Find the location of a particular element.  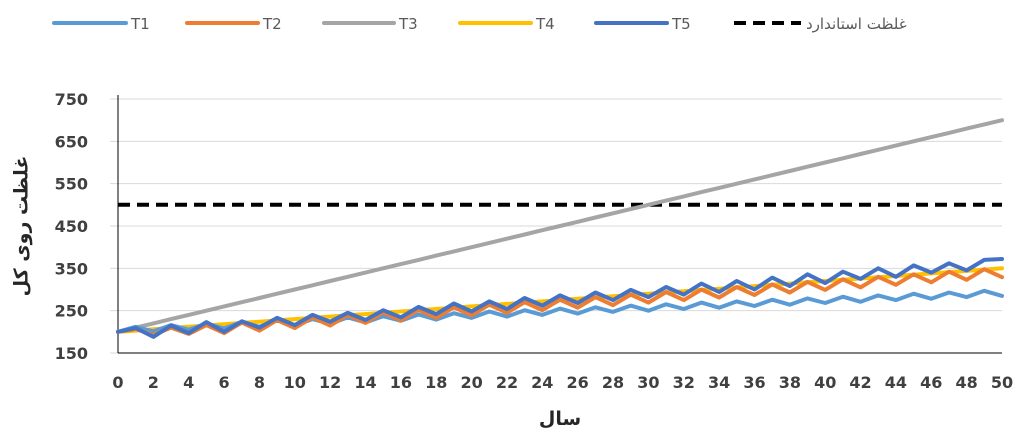

x-tick-label-30: 30 is located at coordinates (648, 382).